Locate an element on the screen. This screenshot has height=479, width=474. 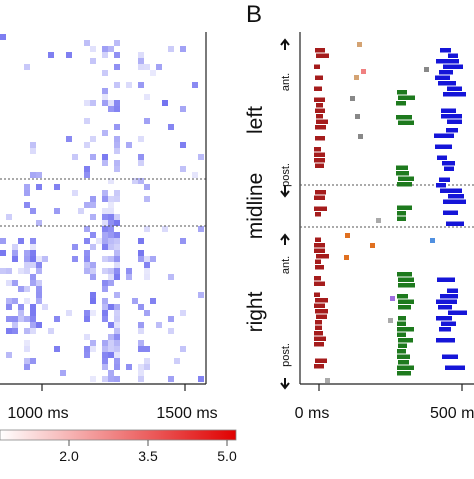
heatmap-x-tick-label-1000: 1000 ms is located at coordinates (37, 413).